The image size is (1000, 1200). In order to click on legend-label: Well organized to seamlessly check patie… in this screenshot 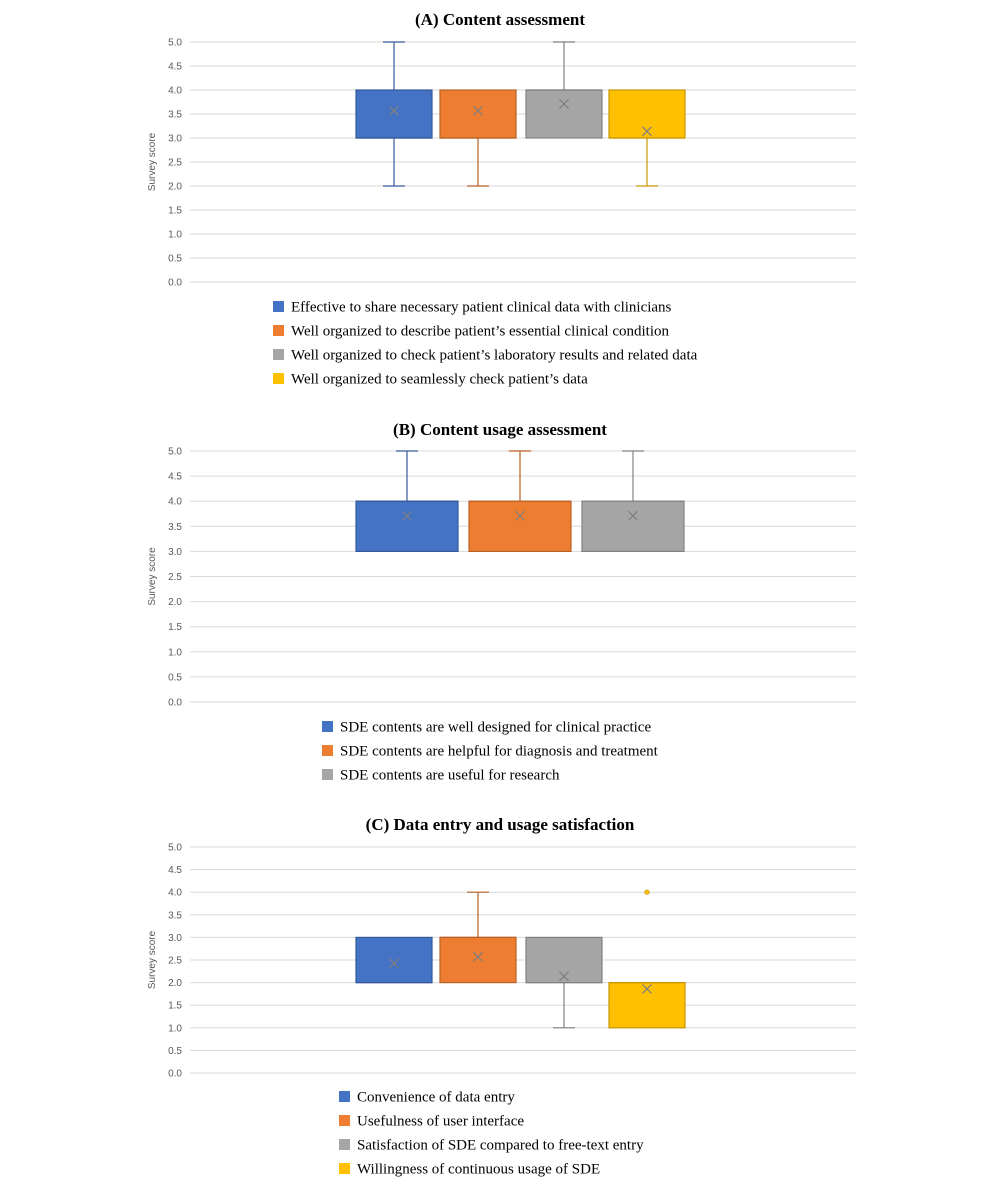, I will do `click(439, 380)`.